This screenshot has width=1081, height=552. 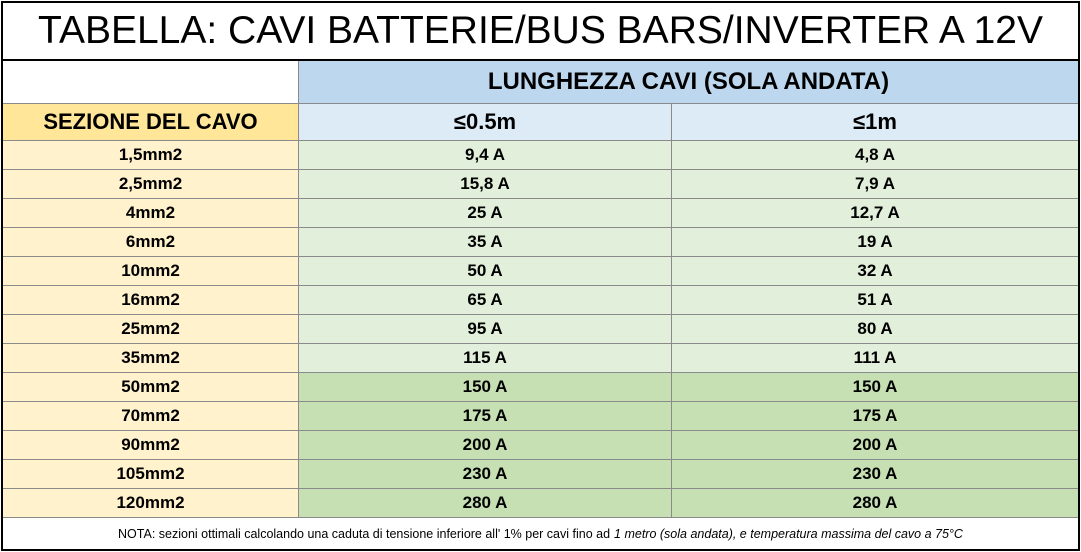 What do you see at coordinates (151, 155) in the screenshot?
I see `section-cell: 1,5mm2` at bounding box center [151, 155].